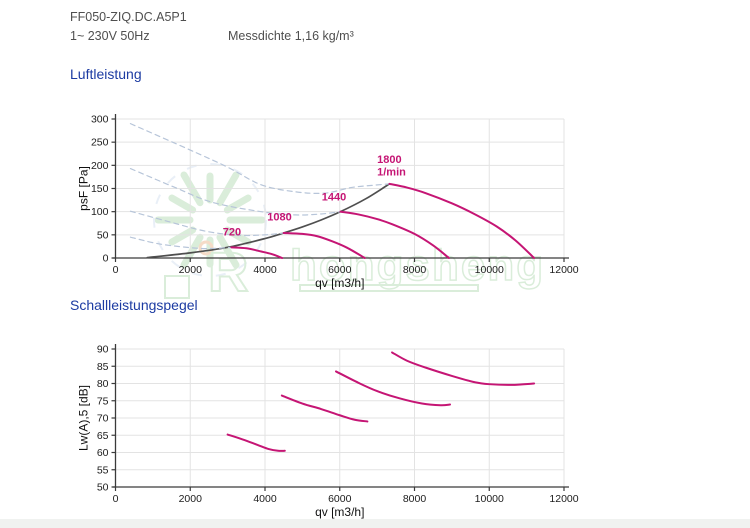  I want to click on watermark-logo-letter: R, so click(228, 271).